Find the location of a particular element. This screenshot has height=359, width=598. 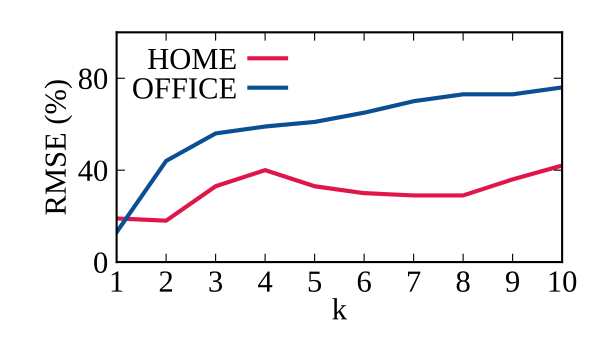

x-tick-label: 4 is located at coordinates (265, 281).